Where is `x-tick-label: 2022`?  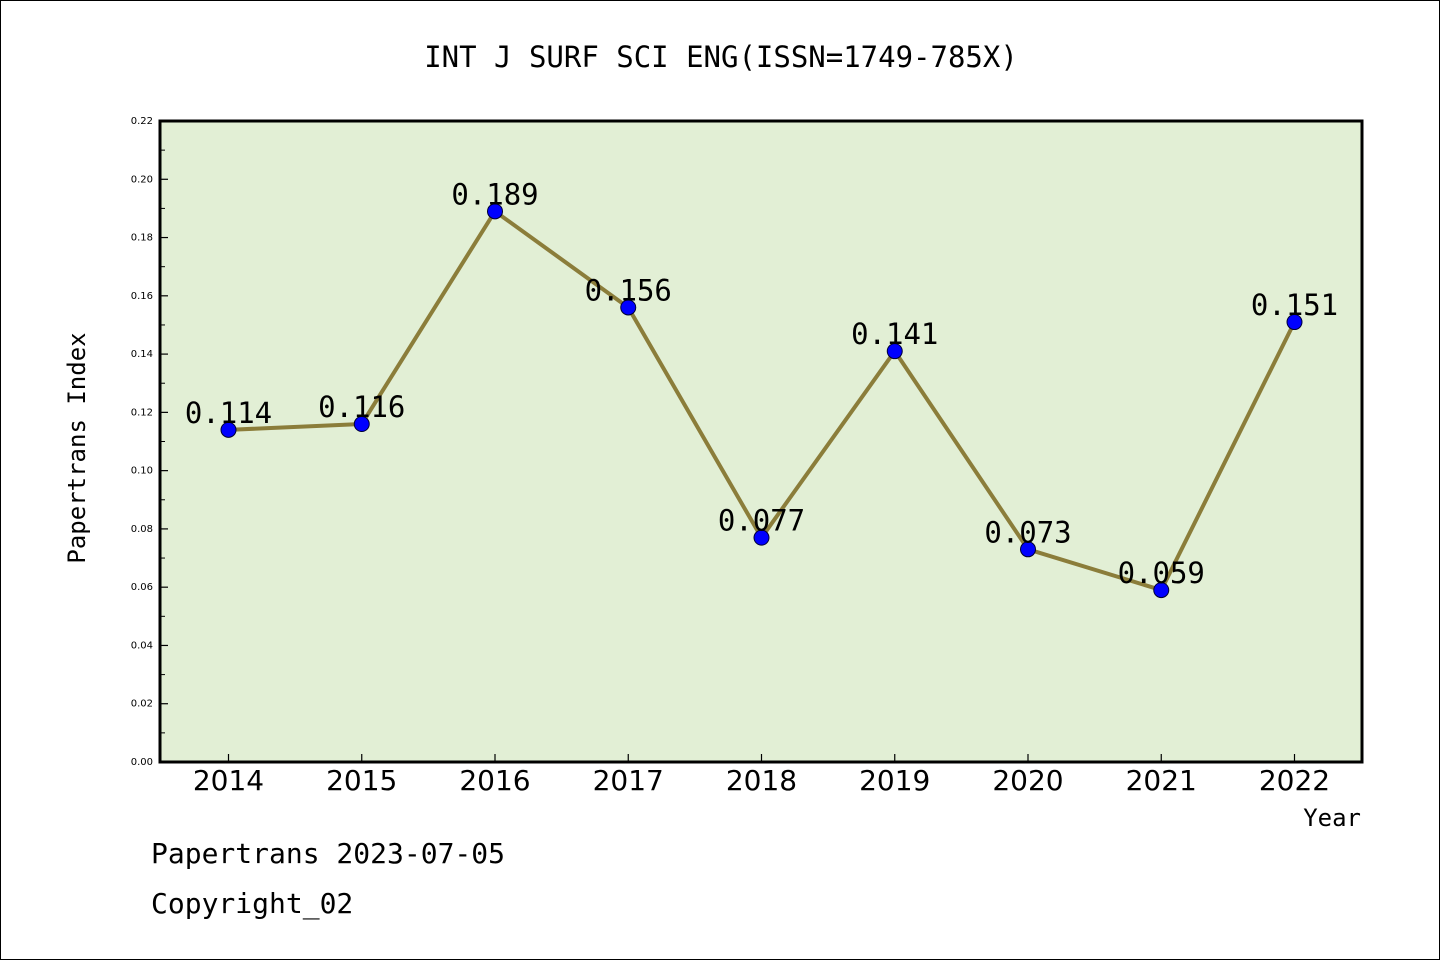 x-tick-label: 2022 is located at coordinates (1294, 780).